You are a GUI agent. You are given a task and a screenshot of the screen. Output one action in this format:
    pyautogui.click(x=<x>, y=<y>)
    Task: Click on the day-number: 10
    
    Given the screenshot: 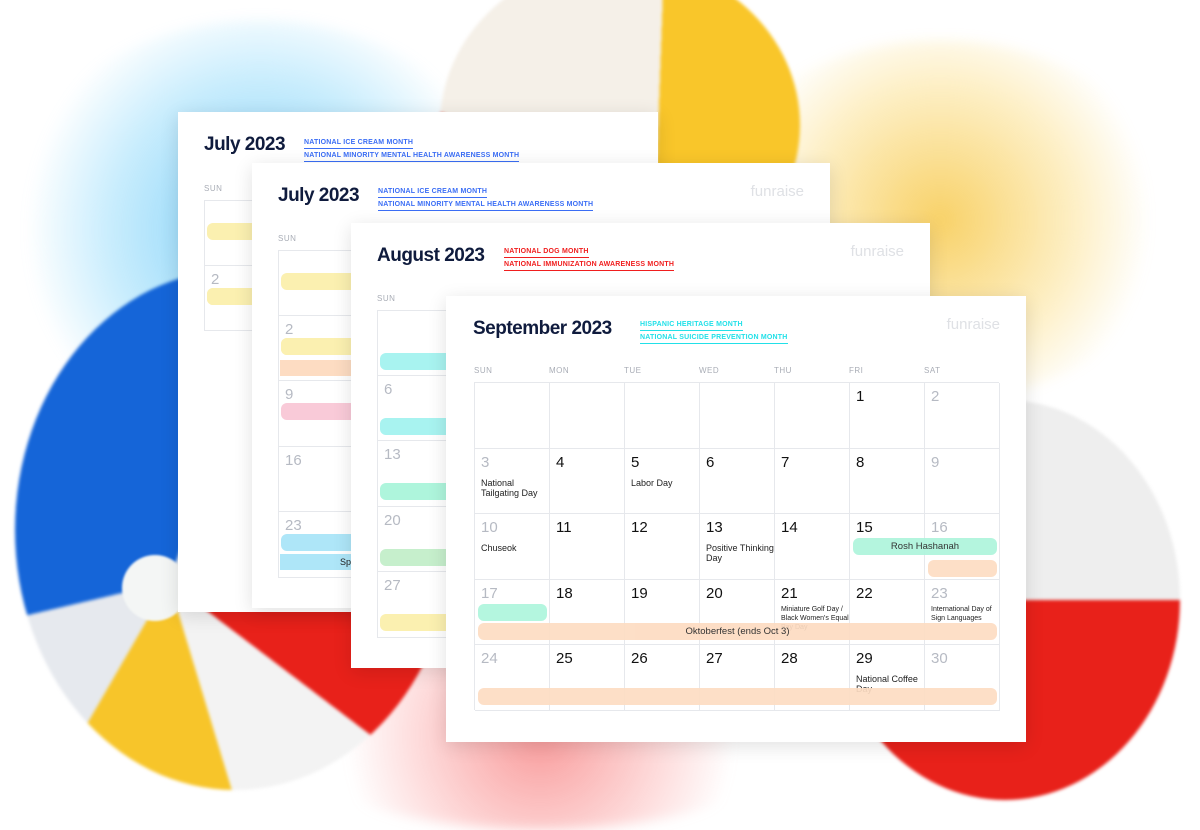 What is the action you would take?
    pyautogui.click(x=489, y=527)
    